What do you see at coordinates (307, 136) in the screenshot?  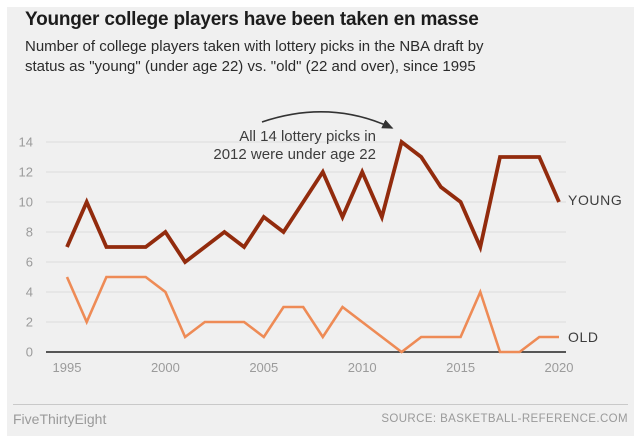 I see `annotation-line1: All 14 lottery picks in` at bounding box center [307, 136].